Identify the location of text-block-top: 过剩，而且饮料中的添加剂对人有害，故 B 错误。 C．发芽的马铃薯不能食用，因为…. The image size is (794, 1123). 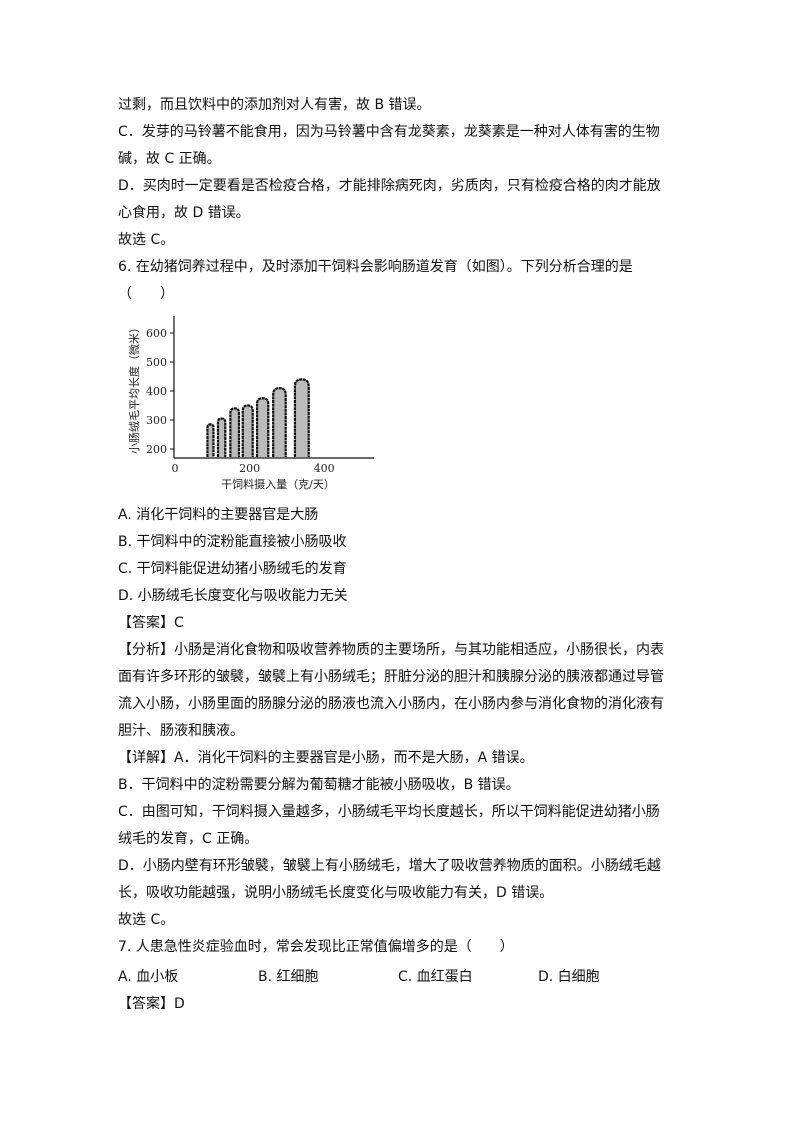
(398, 200).